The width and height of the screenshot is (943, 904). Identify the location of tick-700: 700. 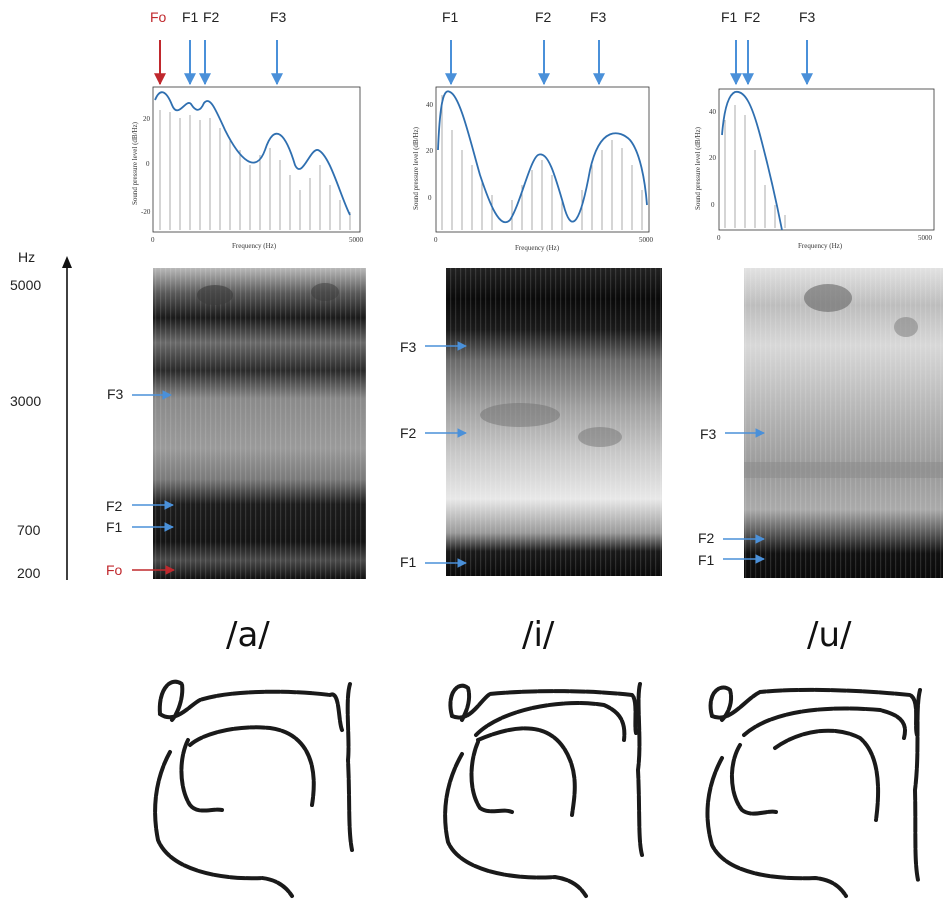
(29, 530).